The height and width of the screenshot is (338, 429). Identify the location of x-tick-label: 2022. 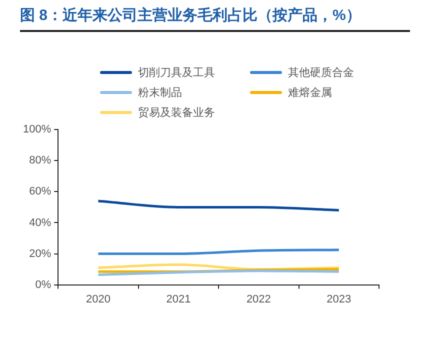
(258, 299).